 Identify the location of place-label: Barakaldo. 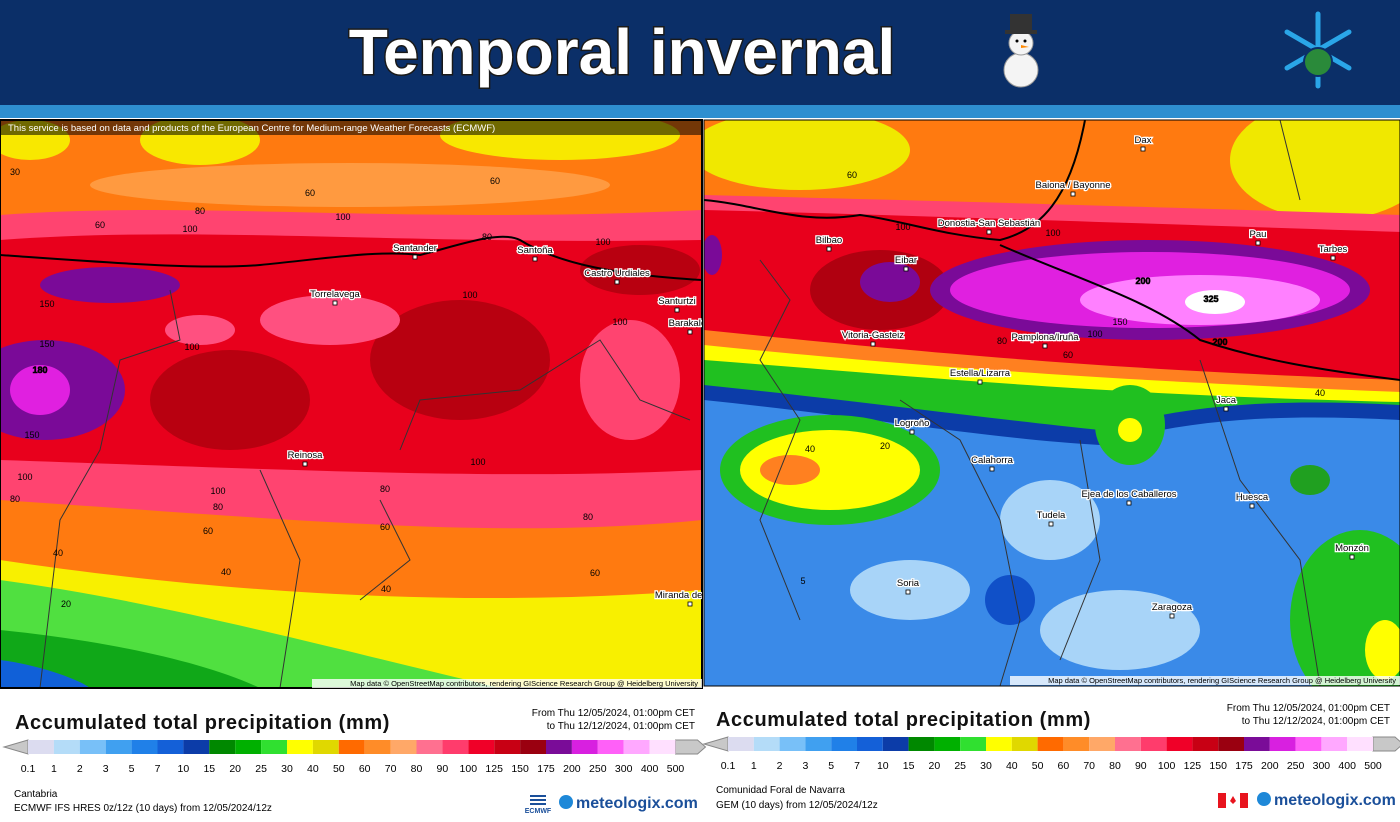
(690, 323).